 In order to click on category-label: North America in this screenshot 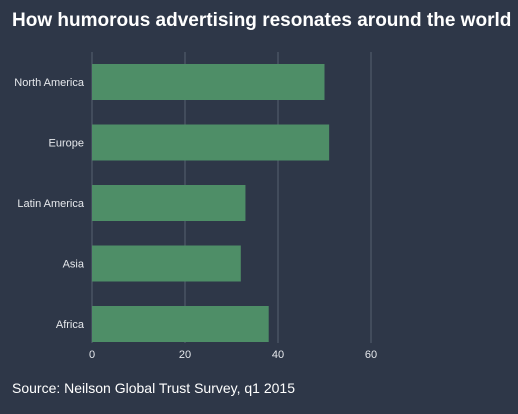, I will do `click(49, 83)`.